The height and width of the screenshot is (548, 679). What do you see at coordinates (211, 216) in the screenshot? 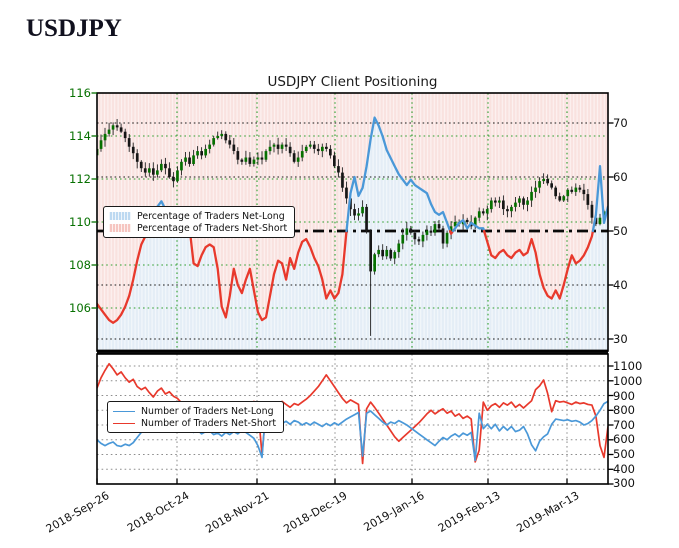
I see `netlong-pct-label: Percentage of Traders Net-Long` at bounding box center [211, 216].